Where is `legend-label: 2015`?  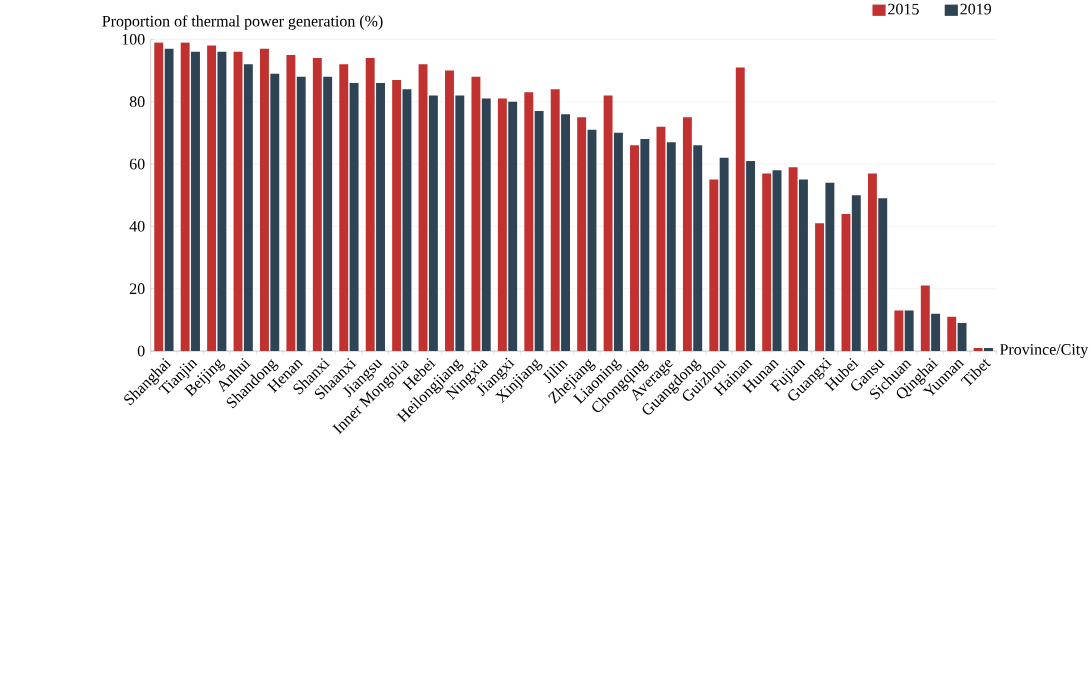 legend-label: 2015 is located at coordinates (903, 9).